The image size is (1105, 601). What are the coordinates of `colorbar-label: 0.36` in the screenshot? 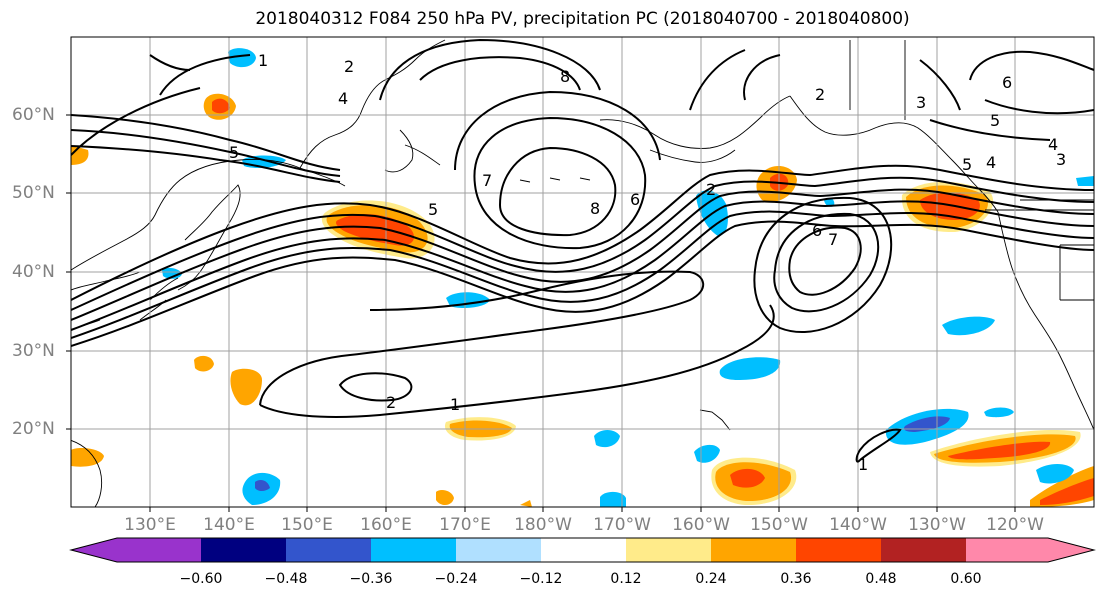 It's located at (796, 579).